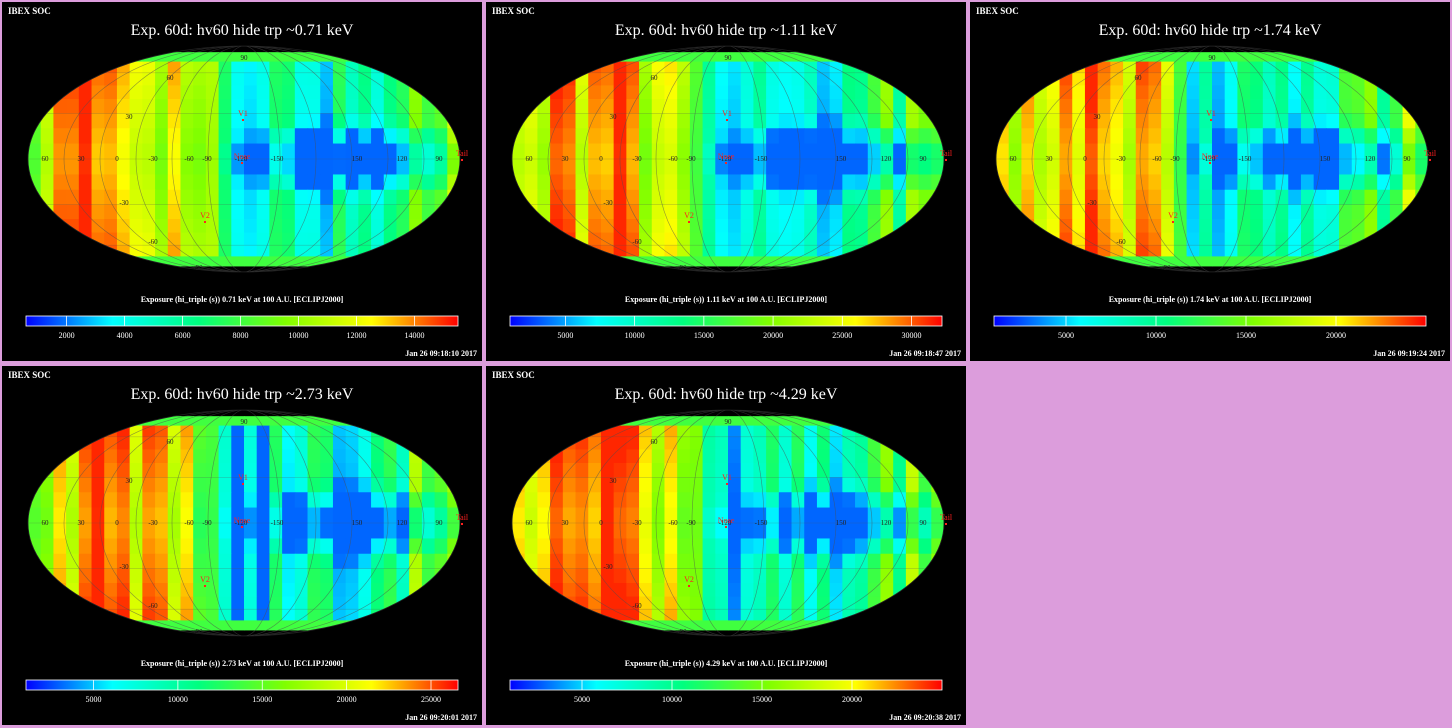 The height and width of the screenshot is (728, 1452). Describe the element at coordinates (244, 159) in the screenshot. I see `map-outline` at that location.